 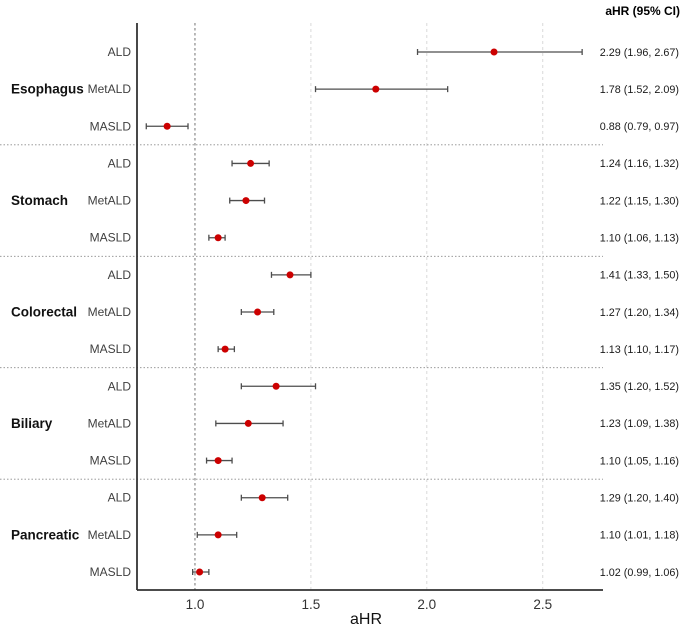 What do you see at coordinates (195, 604) in the screenshot?
I see `x-tick-label: 1.0` at bounding box center [195, 604].